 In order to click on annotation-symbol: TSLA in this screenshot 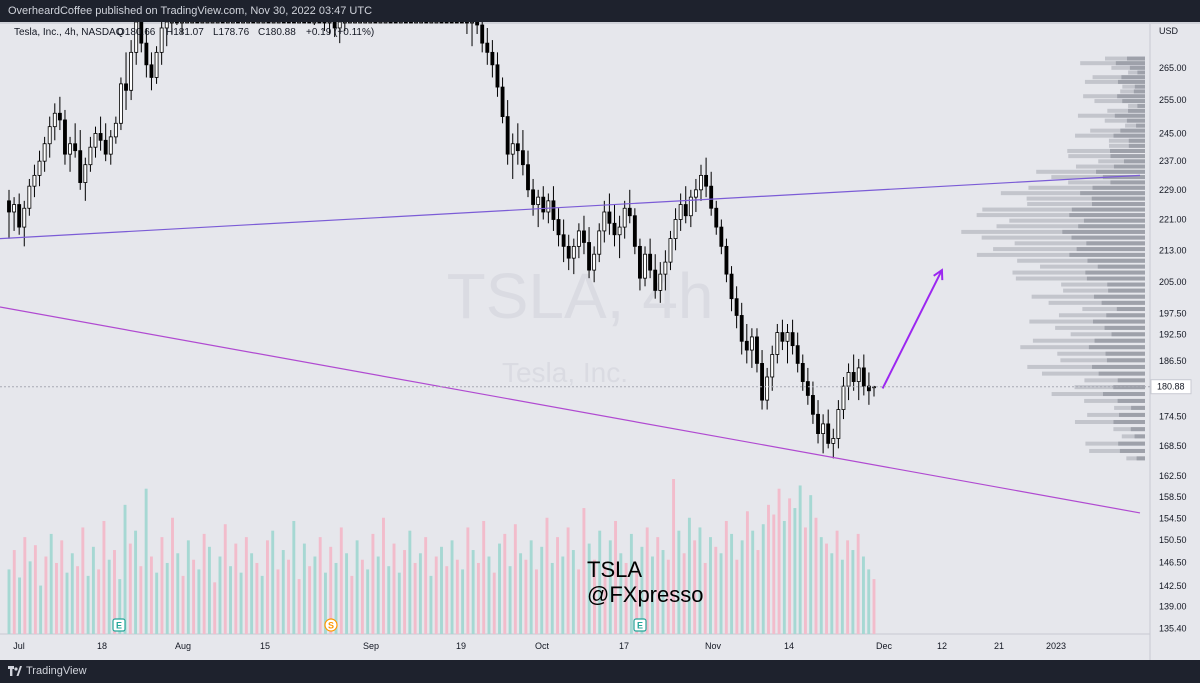, I will do `click(614, 569)`.